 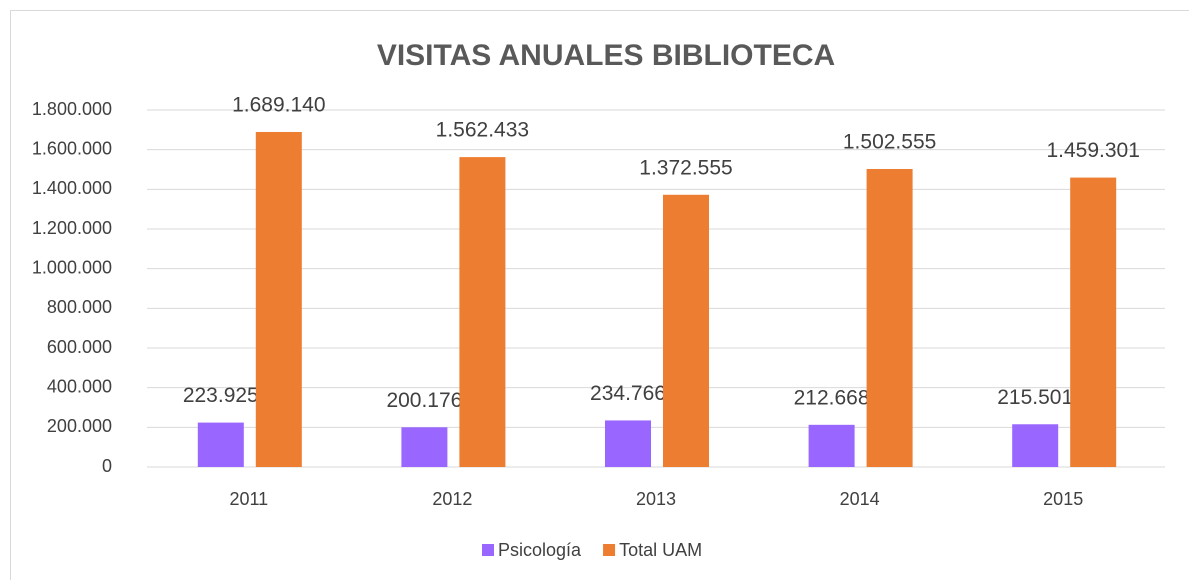 What do you see at coordinates (1092, 150) in the screenshot?
I see `data-label: 1.459.301` at bounding box center [1092, 150].